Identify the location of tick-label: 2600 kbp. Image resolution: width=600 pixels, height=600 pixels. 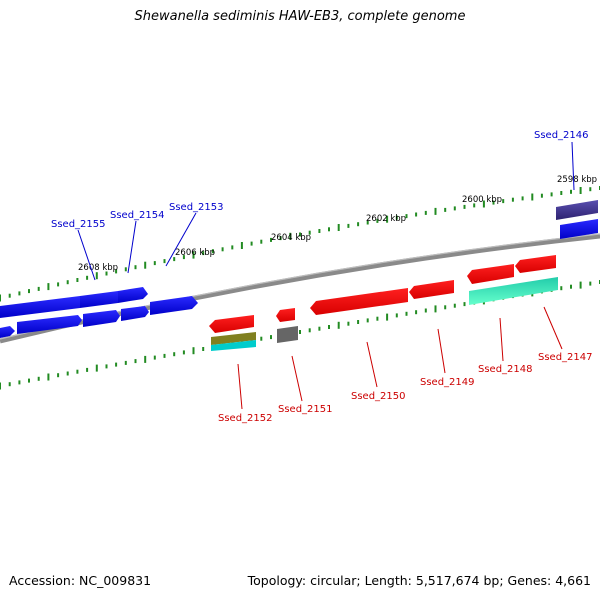
(482, 200).